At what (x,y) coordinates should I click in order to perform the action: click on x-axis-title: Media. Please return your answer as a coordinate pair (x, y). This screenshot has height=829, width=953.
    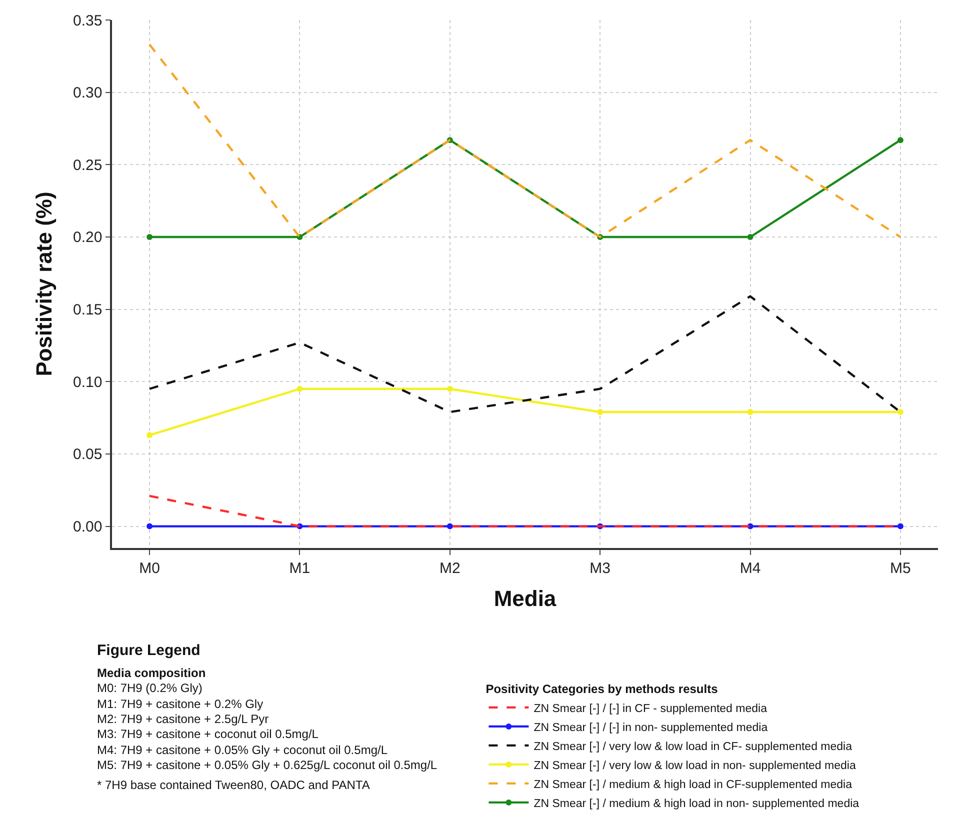
    Looking at the image, I should click on (525, 599).